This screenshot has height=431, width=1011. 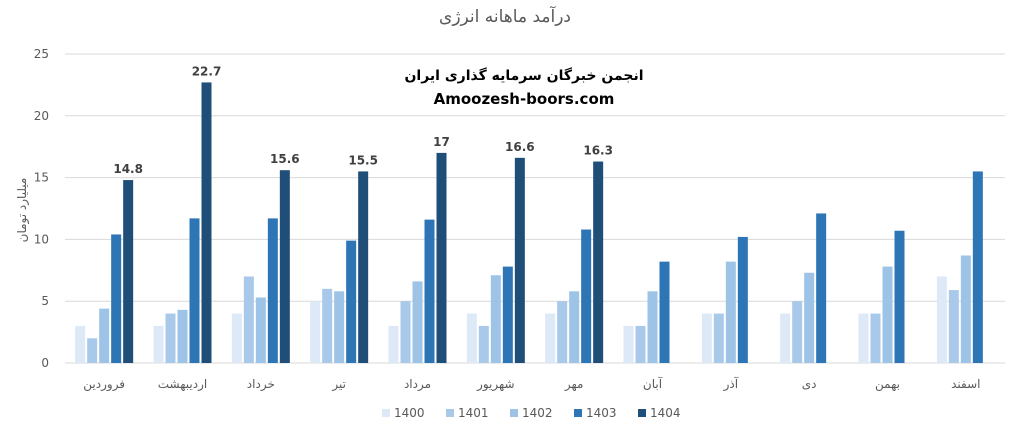 What do you see at coordinates (665, 413) in the screenshot?
I see `legend-label: 1404` at bounding box center [665, 413].